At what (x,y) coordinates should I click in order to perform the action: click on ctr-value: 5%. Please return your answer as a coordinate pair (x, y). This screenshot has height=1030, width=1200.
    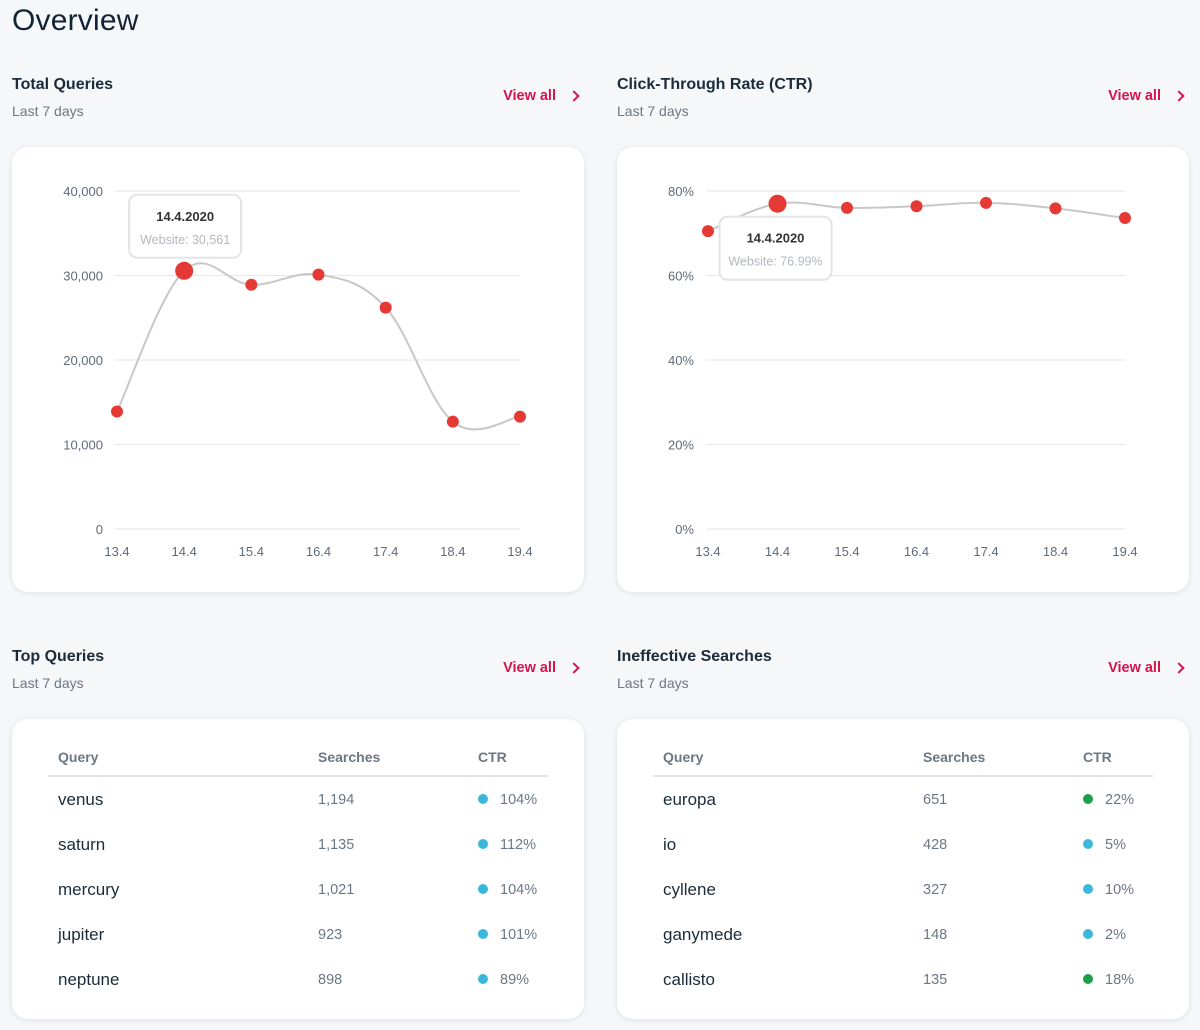
    Looking at the image, I should click on (1115, 844).